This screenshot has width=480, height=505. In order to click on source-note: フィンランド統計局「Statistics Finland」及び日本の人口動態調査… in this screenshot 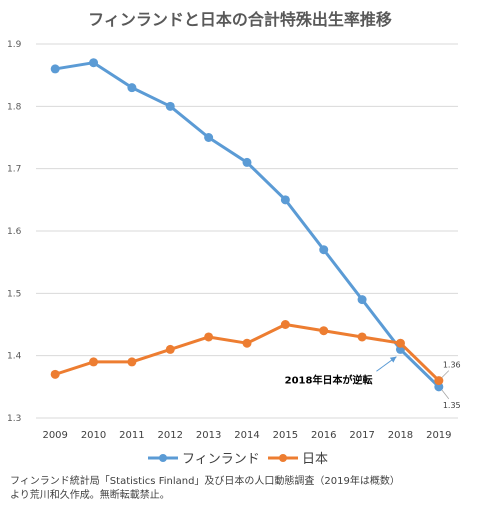, I will do `click(205, 487)`.